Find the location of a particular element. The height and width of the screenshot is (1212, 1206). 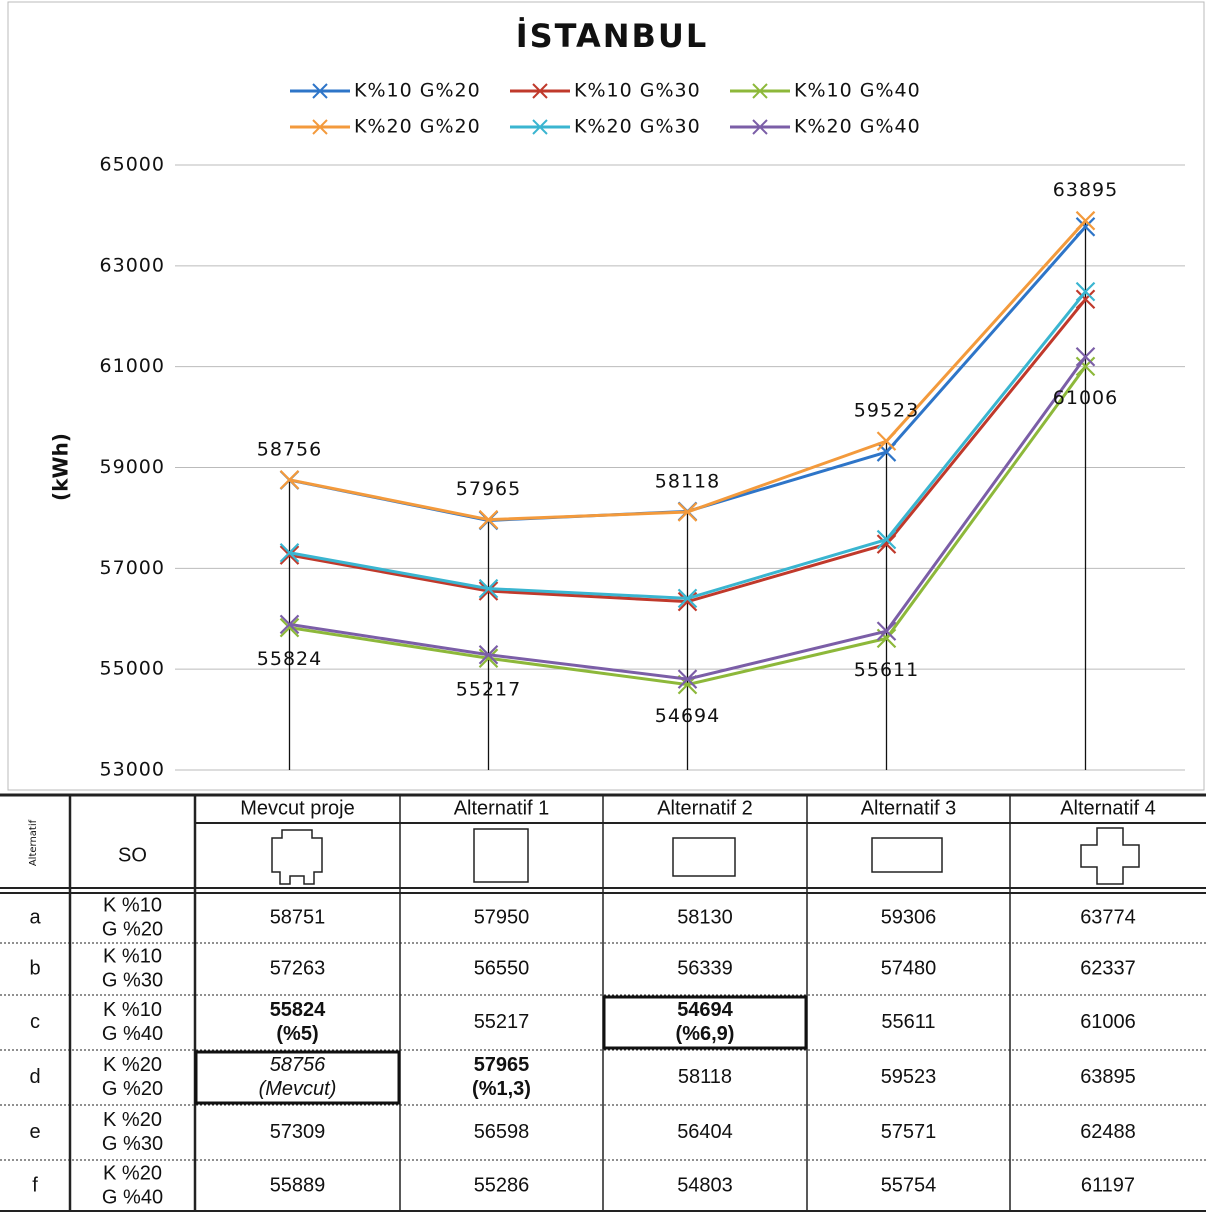

row-so: G %20 is located at coordinates (132, 1089).